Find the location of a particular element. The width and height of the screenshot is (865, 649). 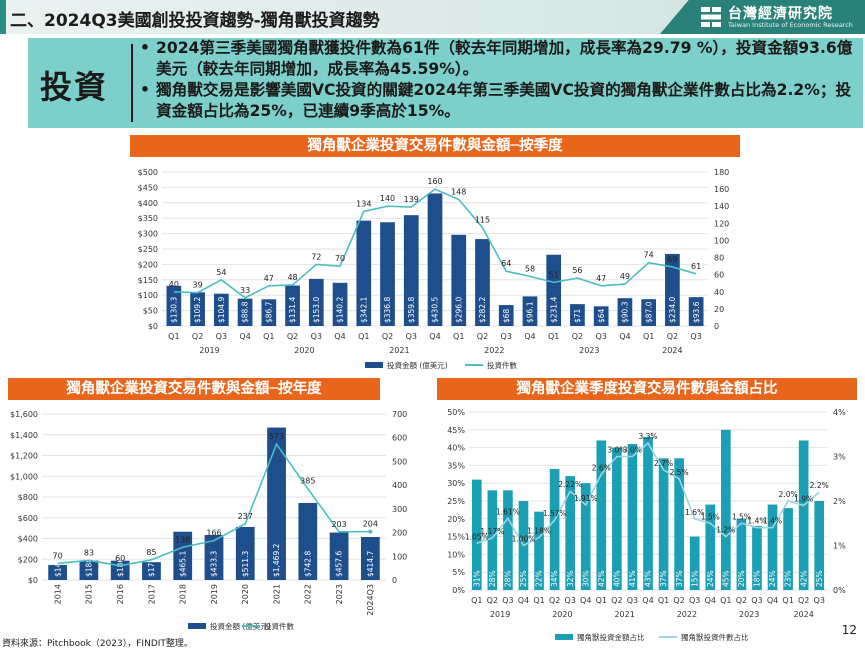

line-value-label: 2.0% is located at coordinates (788, 494).